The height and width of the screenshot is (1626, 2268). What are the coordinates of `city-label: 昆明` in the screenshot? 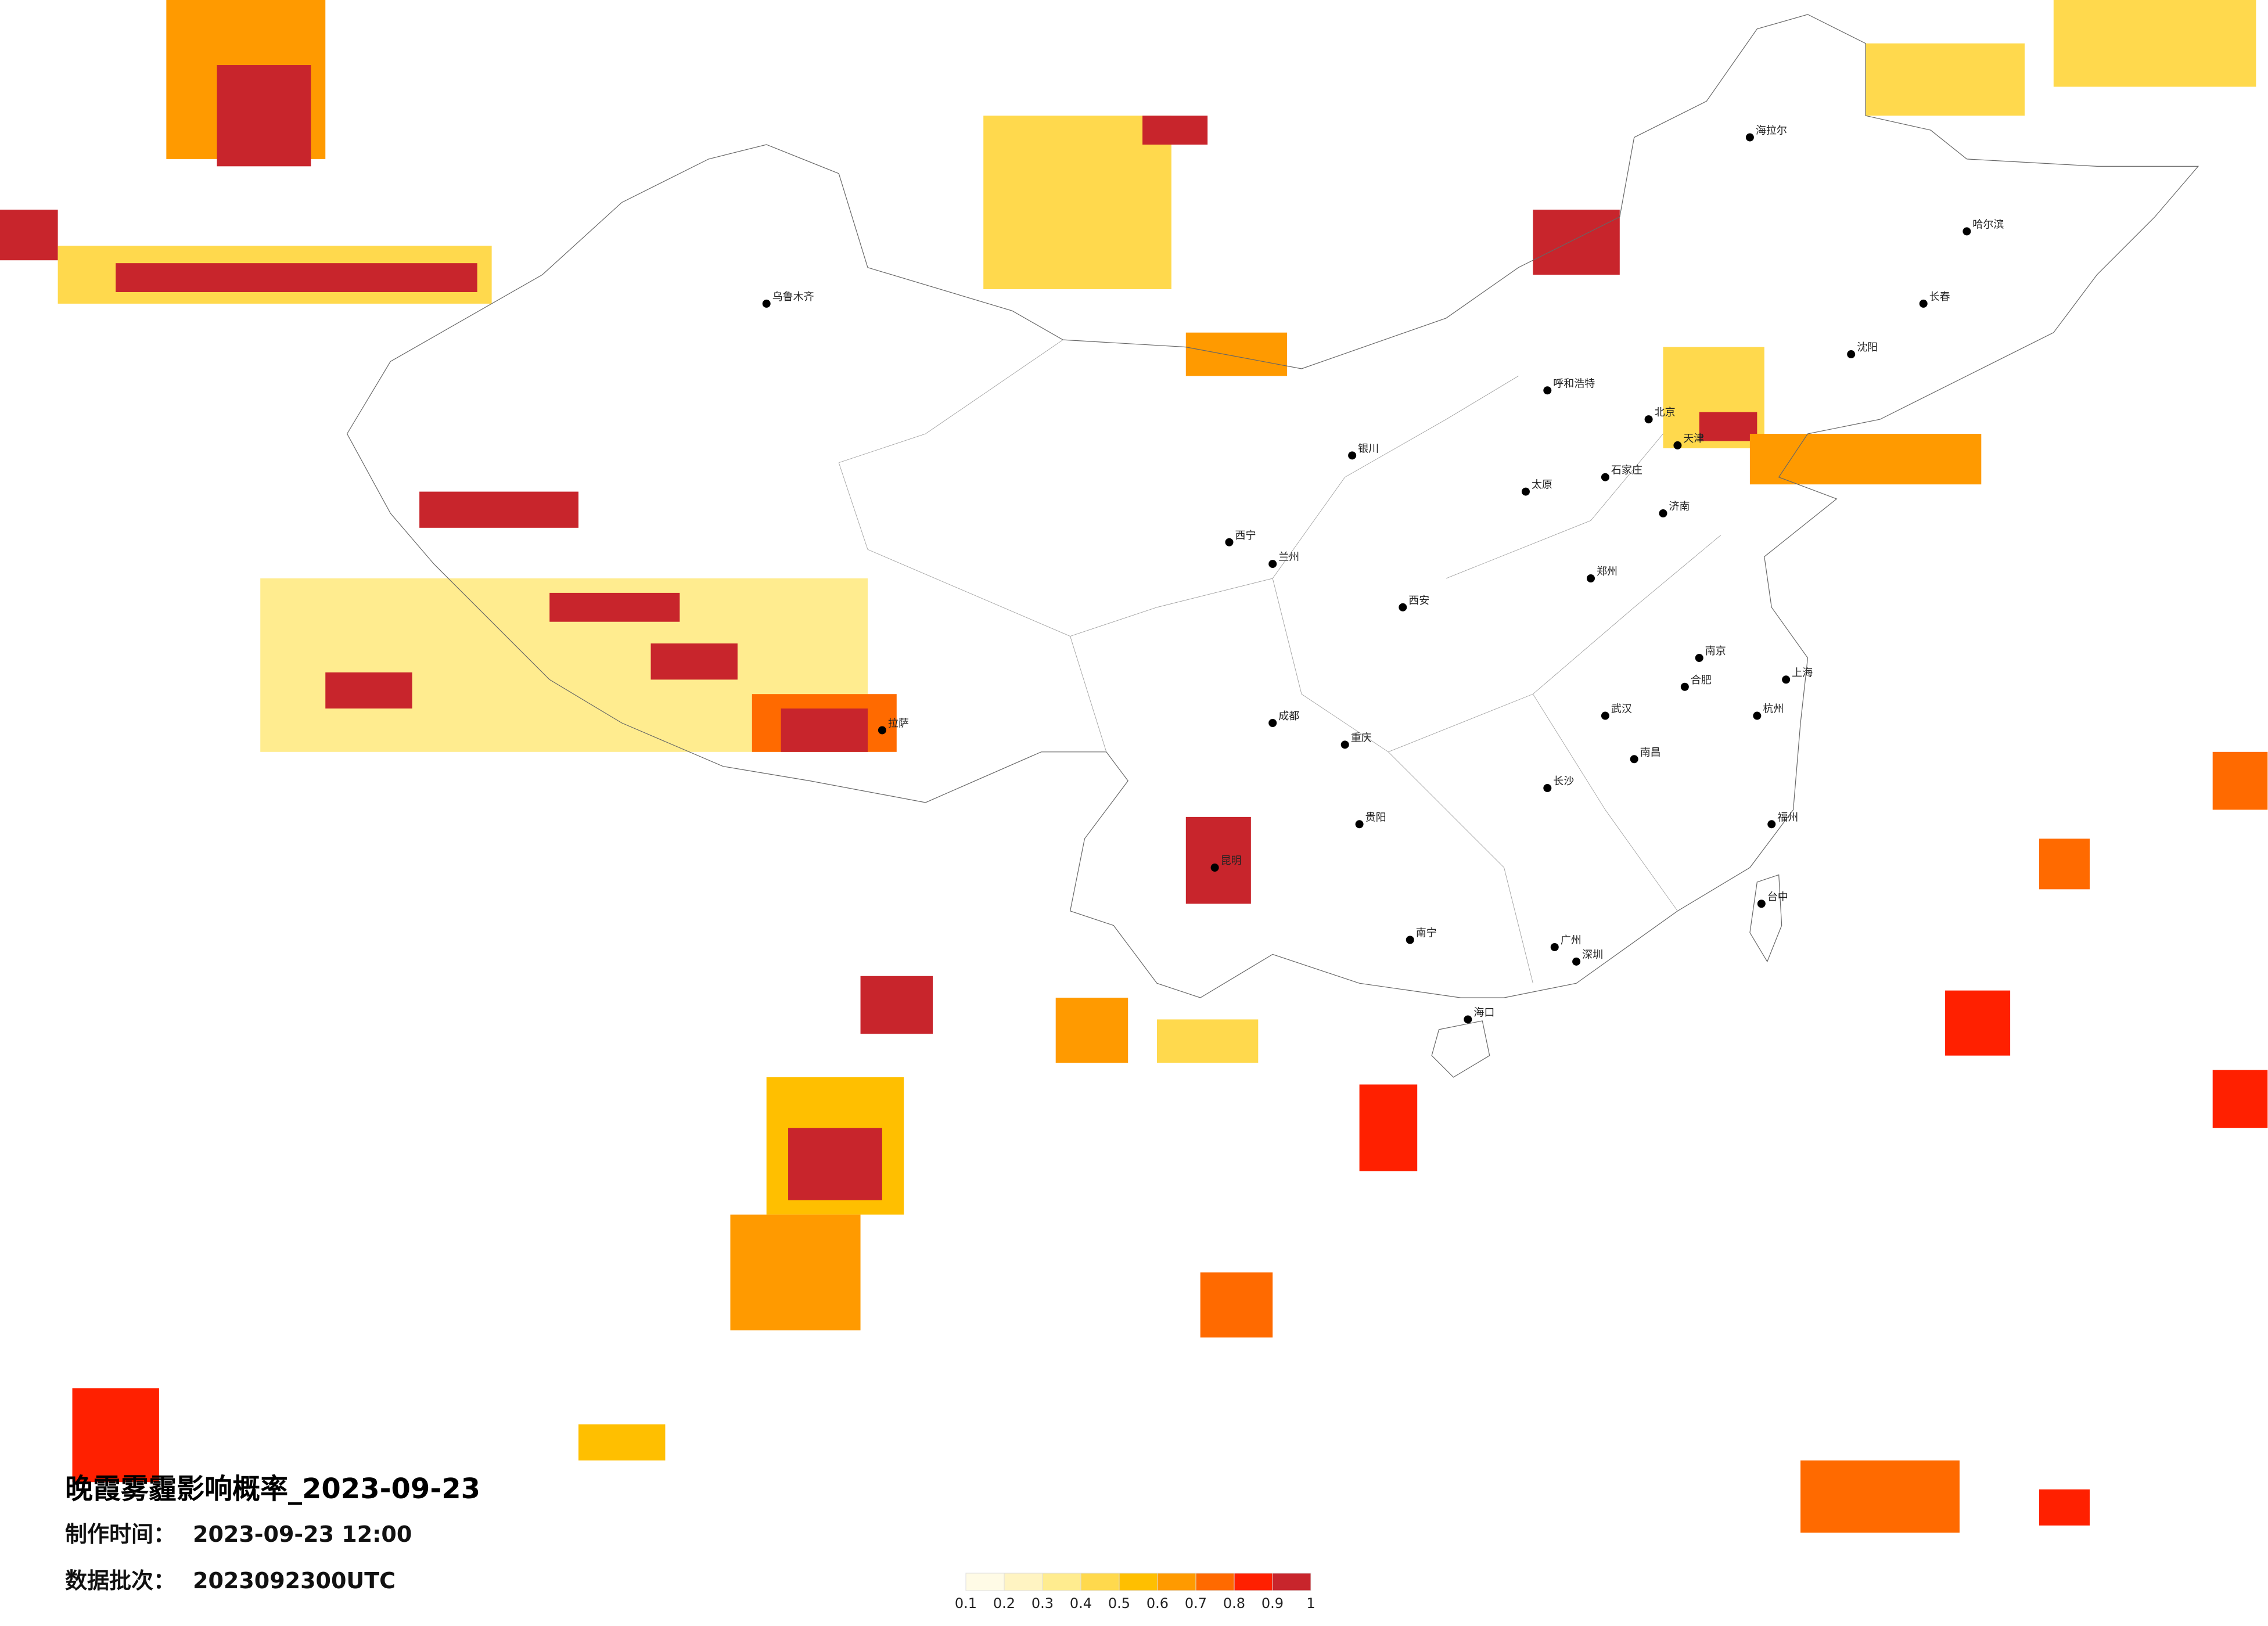 It's located at (1231, 861).